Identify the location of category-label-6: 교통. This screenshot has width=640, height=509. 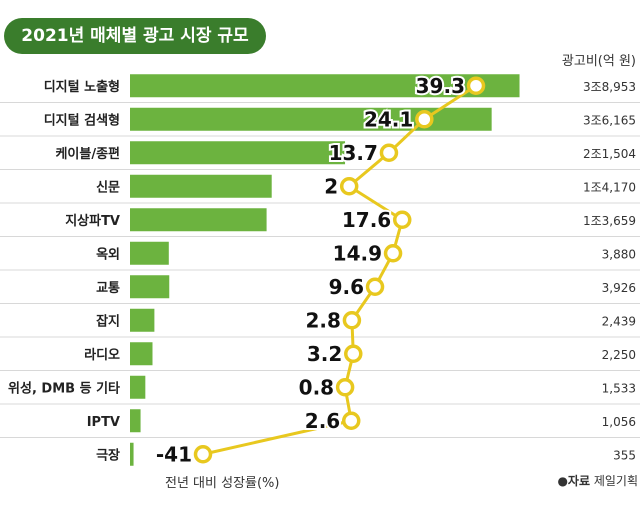
(108, 288).